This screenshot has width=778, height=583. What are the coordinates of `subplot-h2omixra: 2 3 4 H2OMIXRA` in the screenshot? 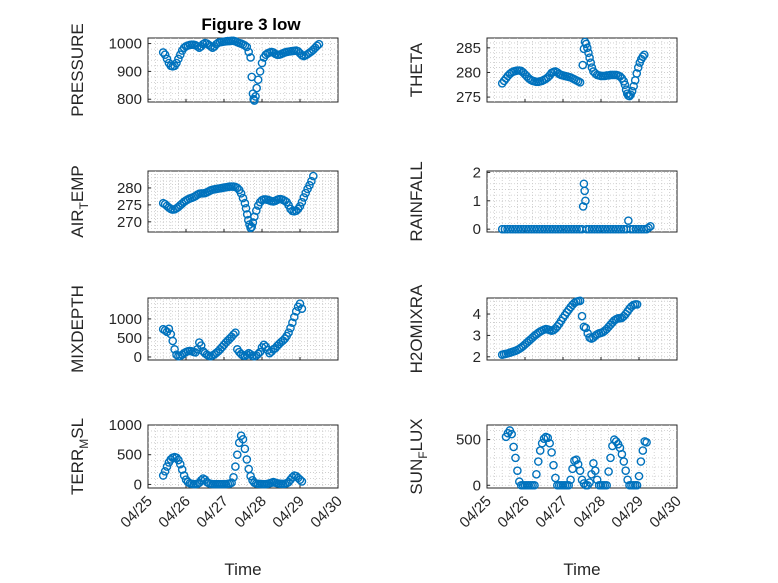 It's located at (542, 328).